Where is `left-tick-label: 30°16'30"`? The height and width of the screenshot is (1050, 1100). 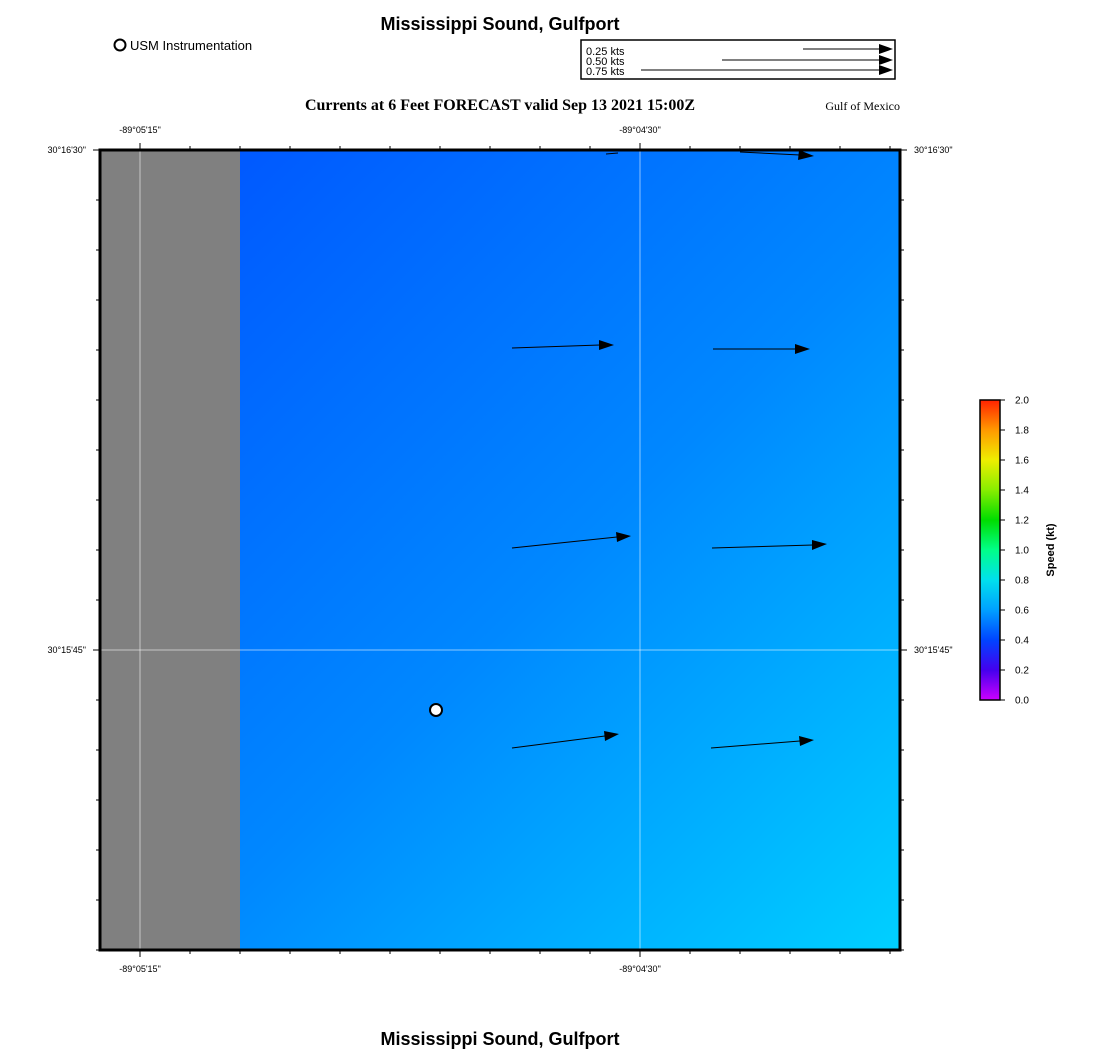 left-tick-label: 30°16'30" is located at coordinates (66, 150).